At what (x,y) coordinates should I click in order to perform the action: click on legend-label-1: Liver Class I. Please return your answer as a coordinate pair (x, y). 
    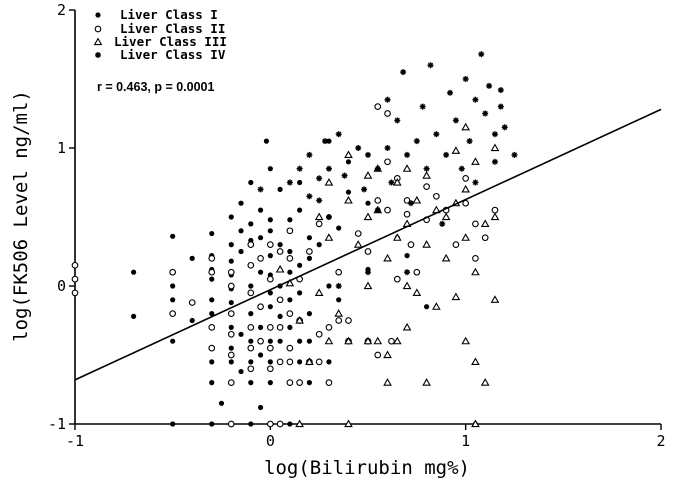
    Looking at the image, I should click on (169, 14).